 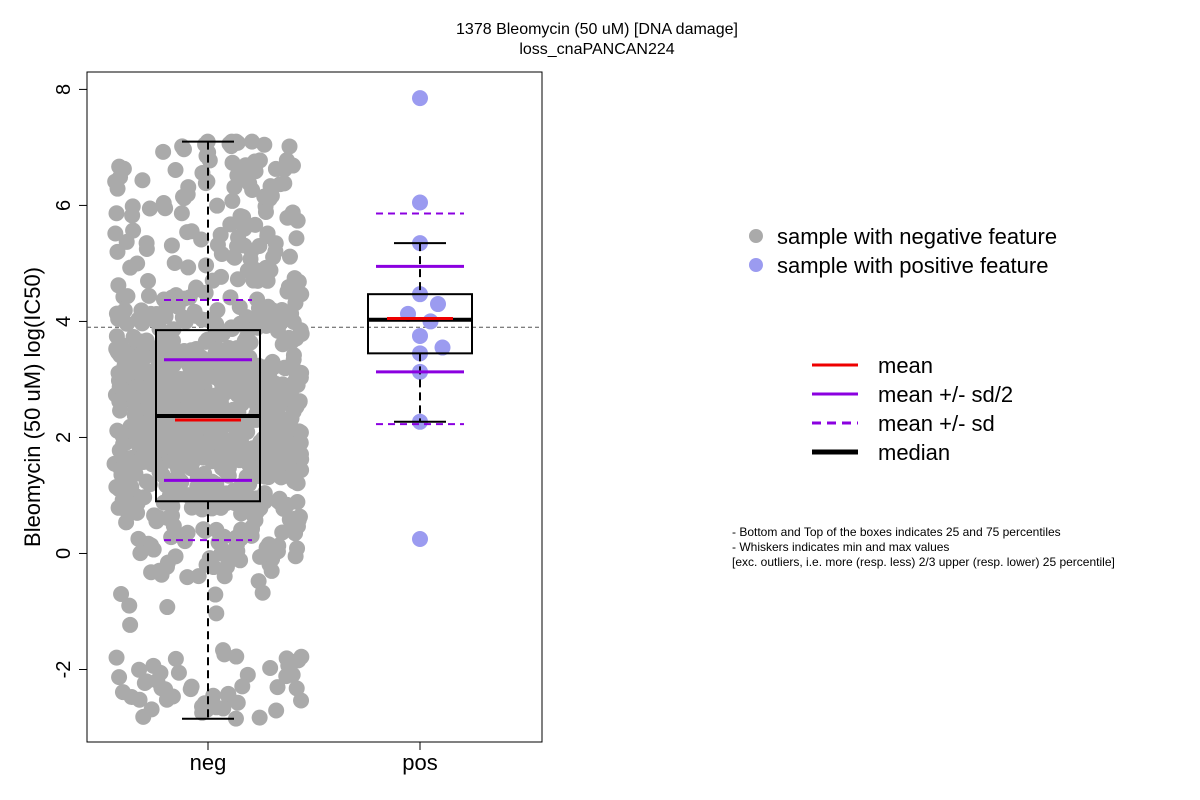 What do you see at coordinates (64, 437) in the screenshot?
I see `y-tick-label: 2` at bounding box center [64, 437].